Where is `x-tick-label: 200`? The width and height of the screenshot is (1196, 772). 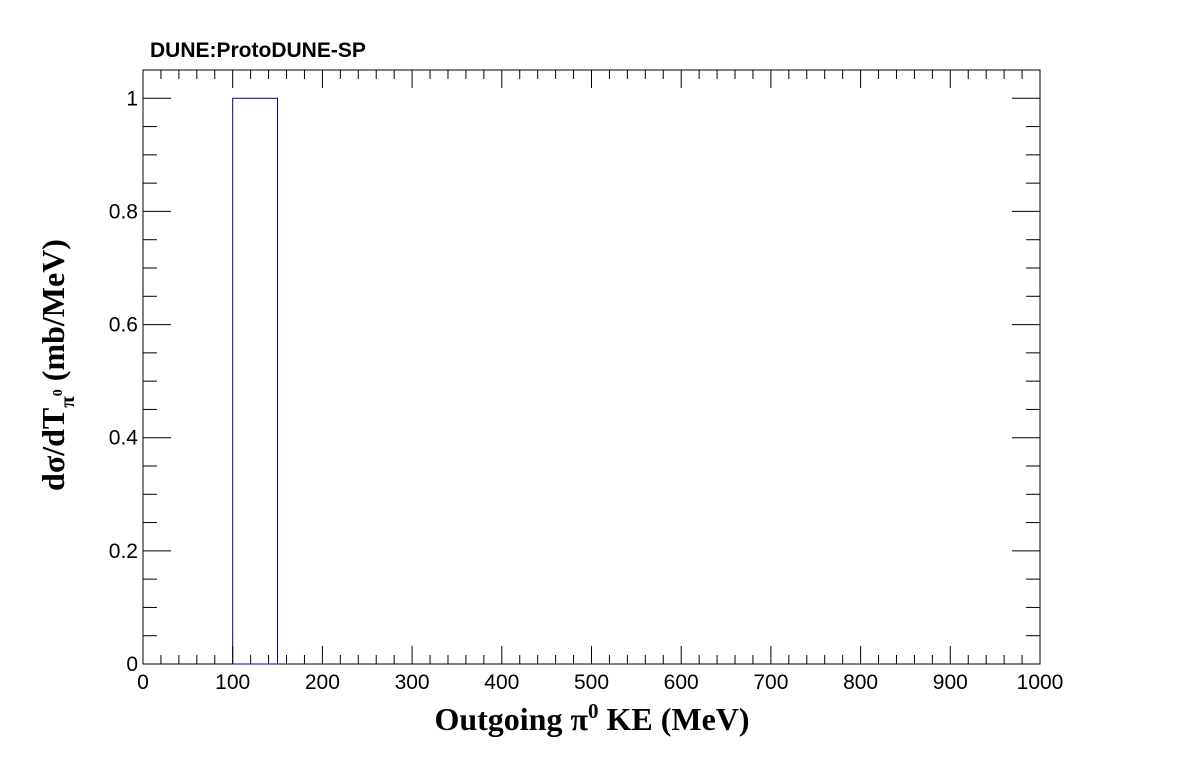
x-tick-label: 200 is located at coordinates (322, 682).